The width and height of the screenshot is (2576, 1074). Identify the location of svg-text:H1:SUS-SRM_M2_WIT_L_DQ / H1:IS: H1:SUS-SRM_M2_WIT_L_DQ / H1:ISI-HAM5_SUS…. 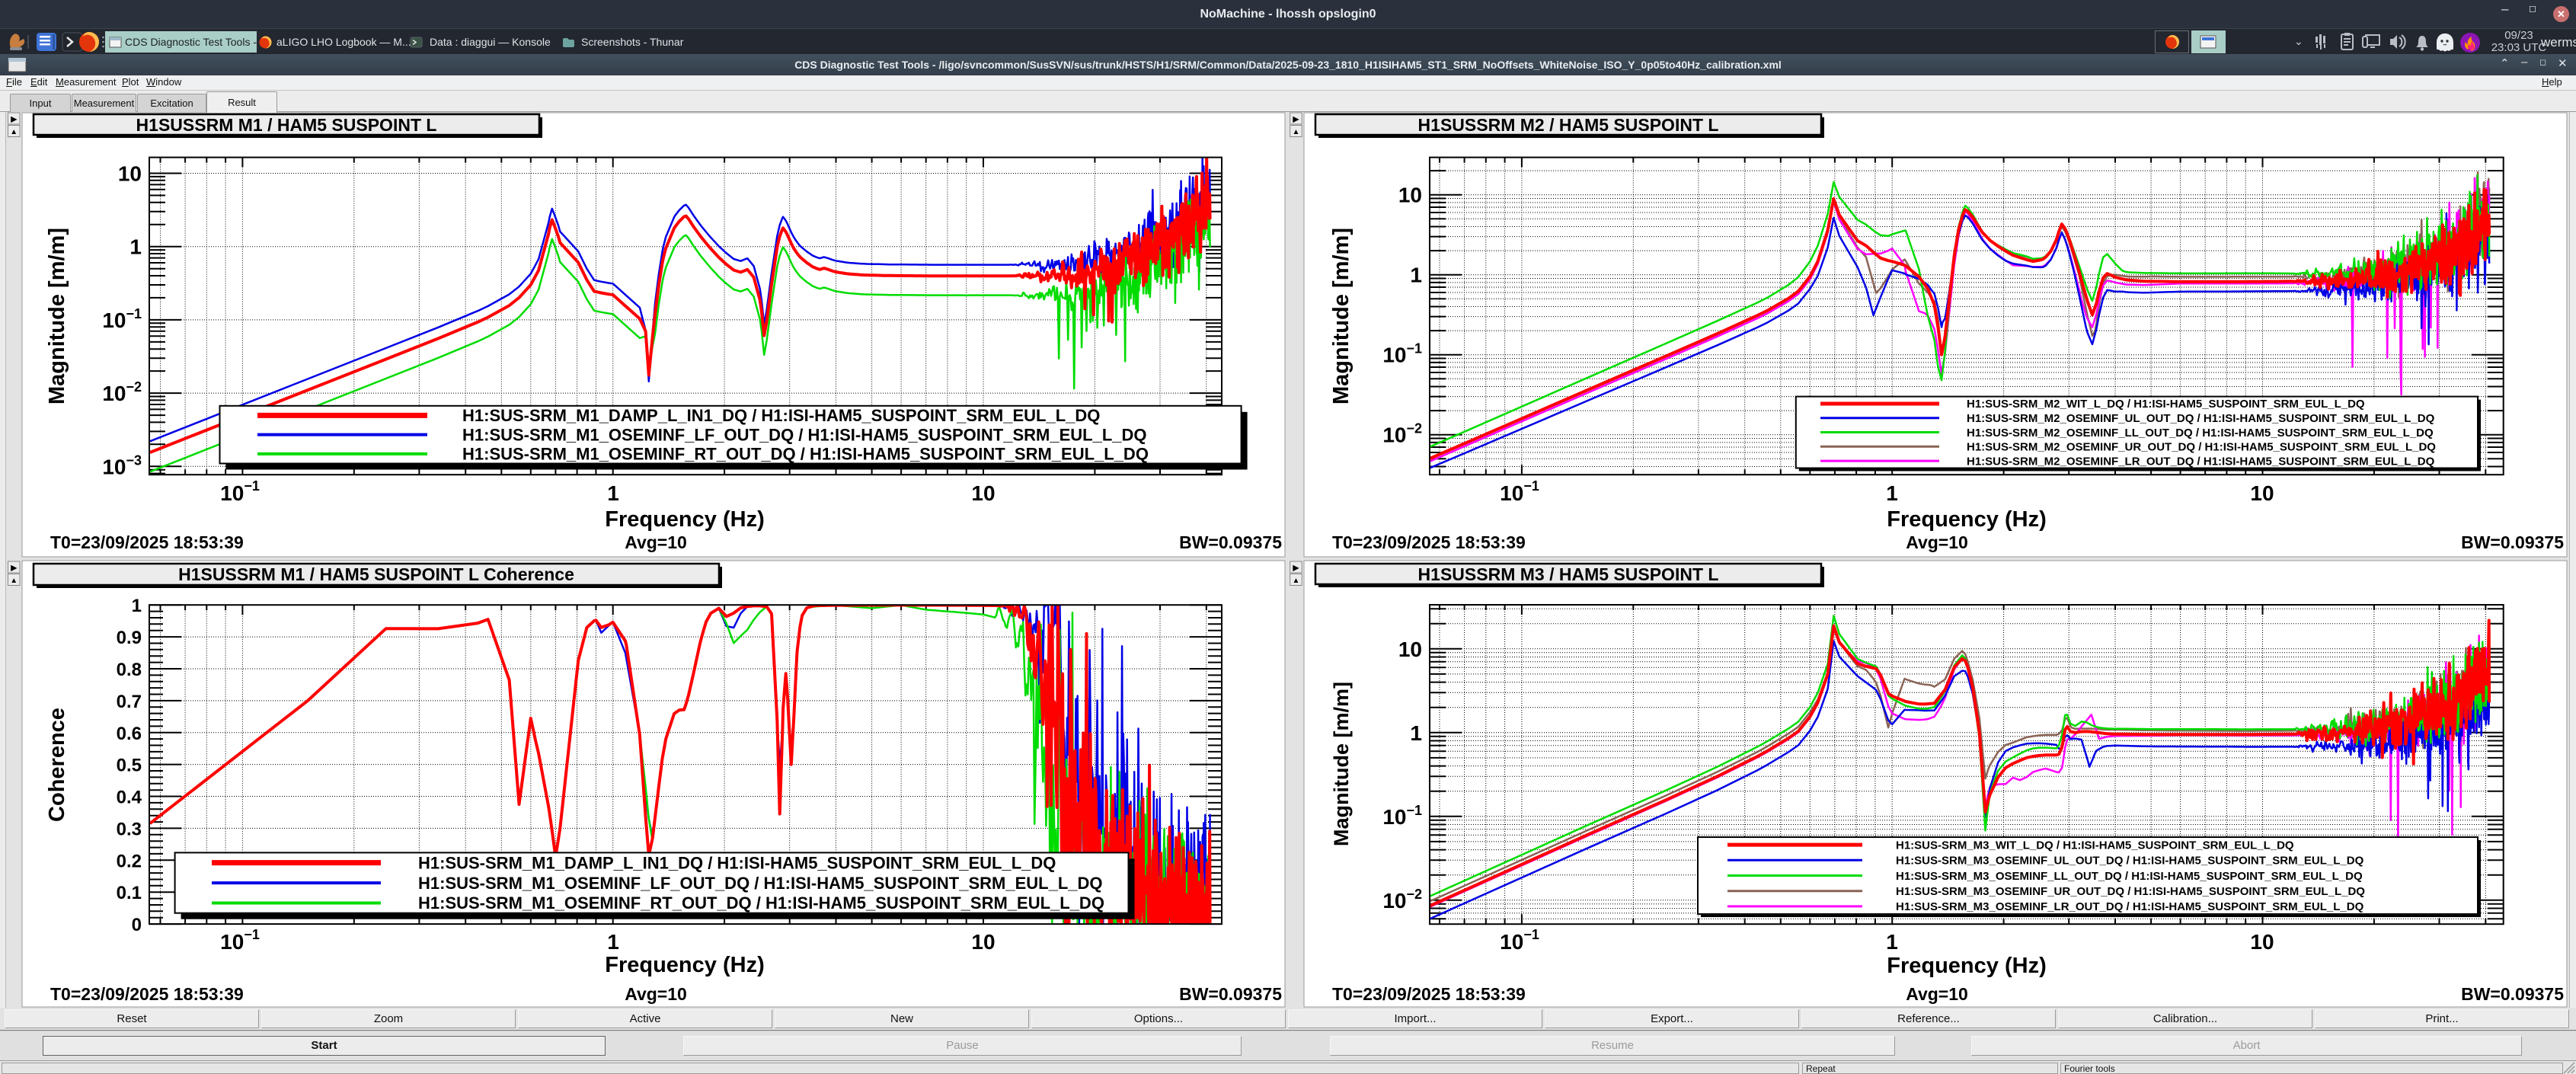
(2166, 404).